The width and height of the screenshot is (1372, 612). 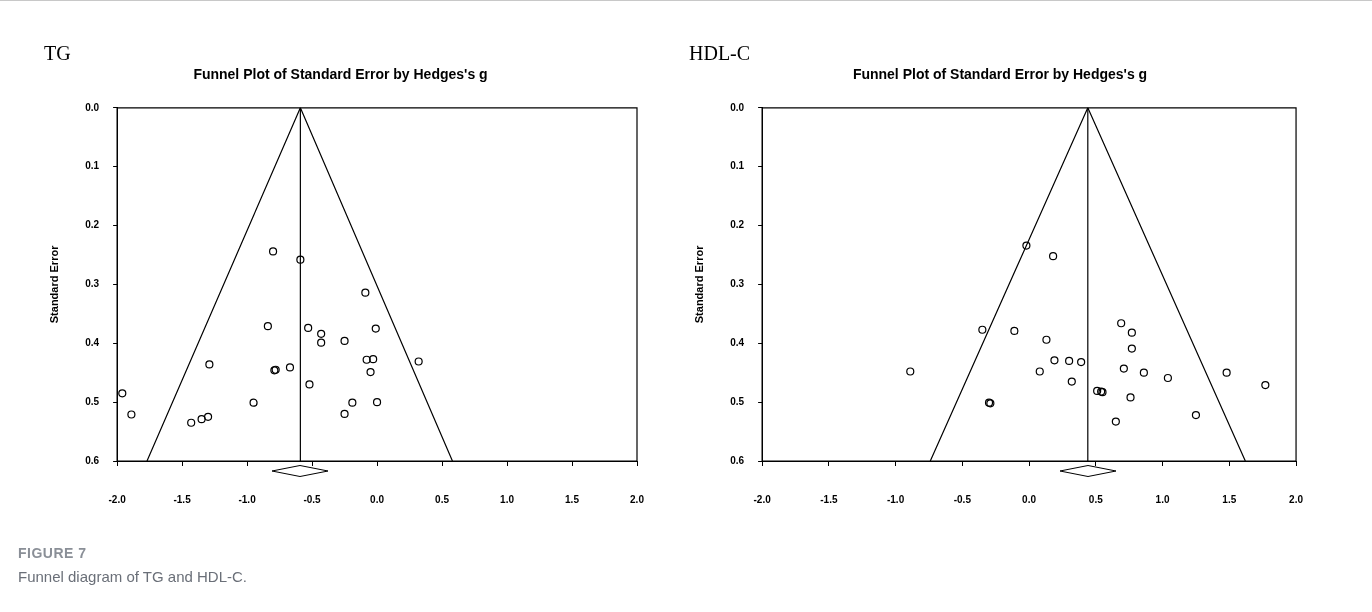 I want to click on chart-title: HDL-C, so click(x=720, y=53).